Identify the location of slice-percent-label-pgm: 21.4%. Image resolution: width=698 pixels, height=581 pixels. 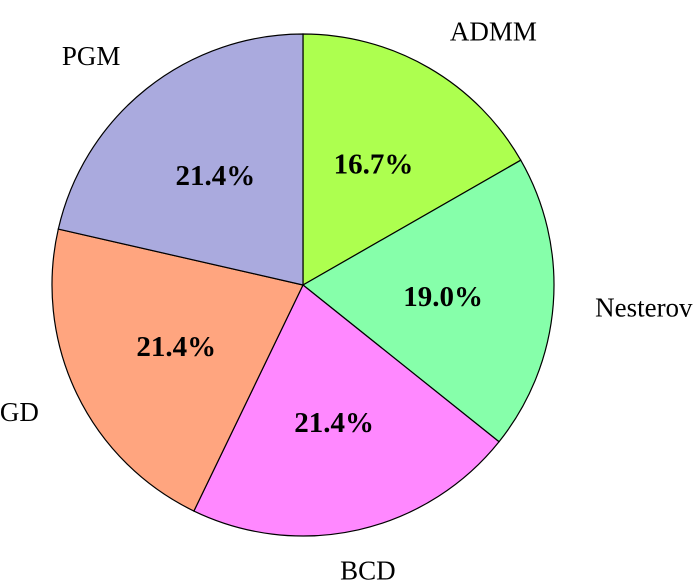
(216, 176).